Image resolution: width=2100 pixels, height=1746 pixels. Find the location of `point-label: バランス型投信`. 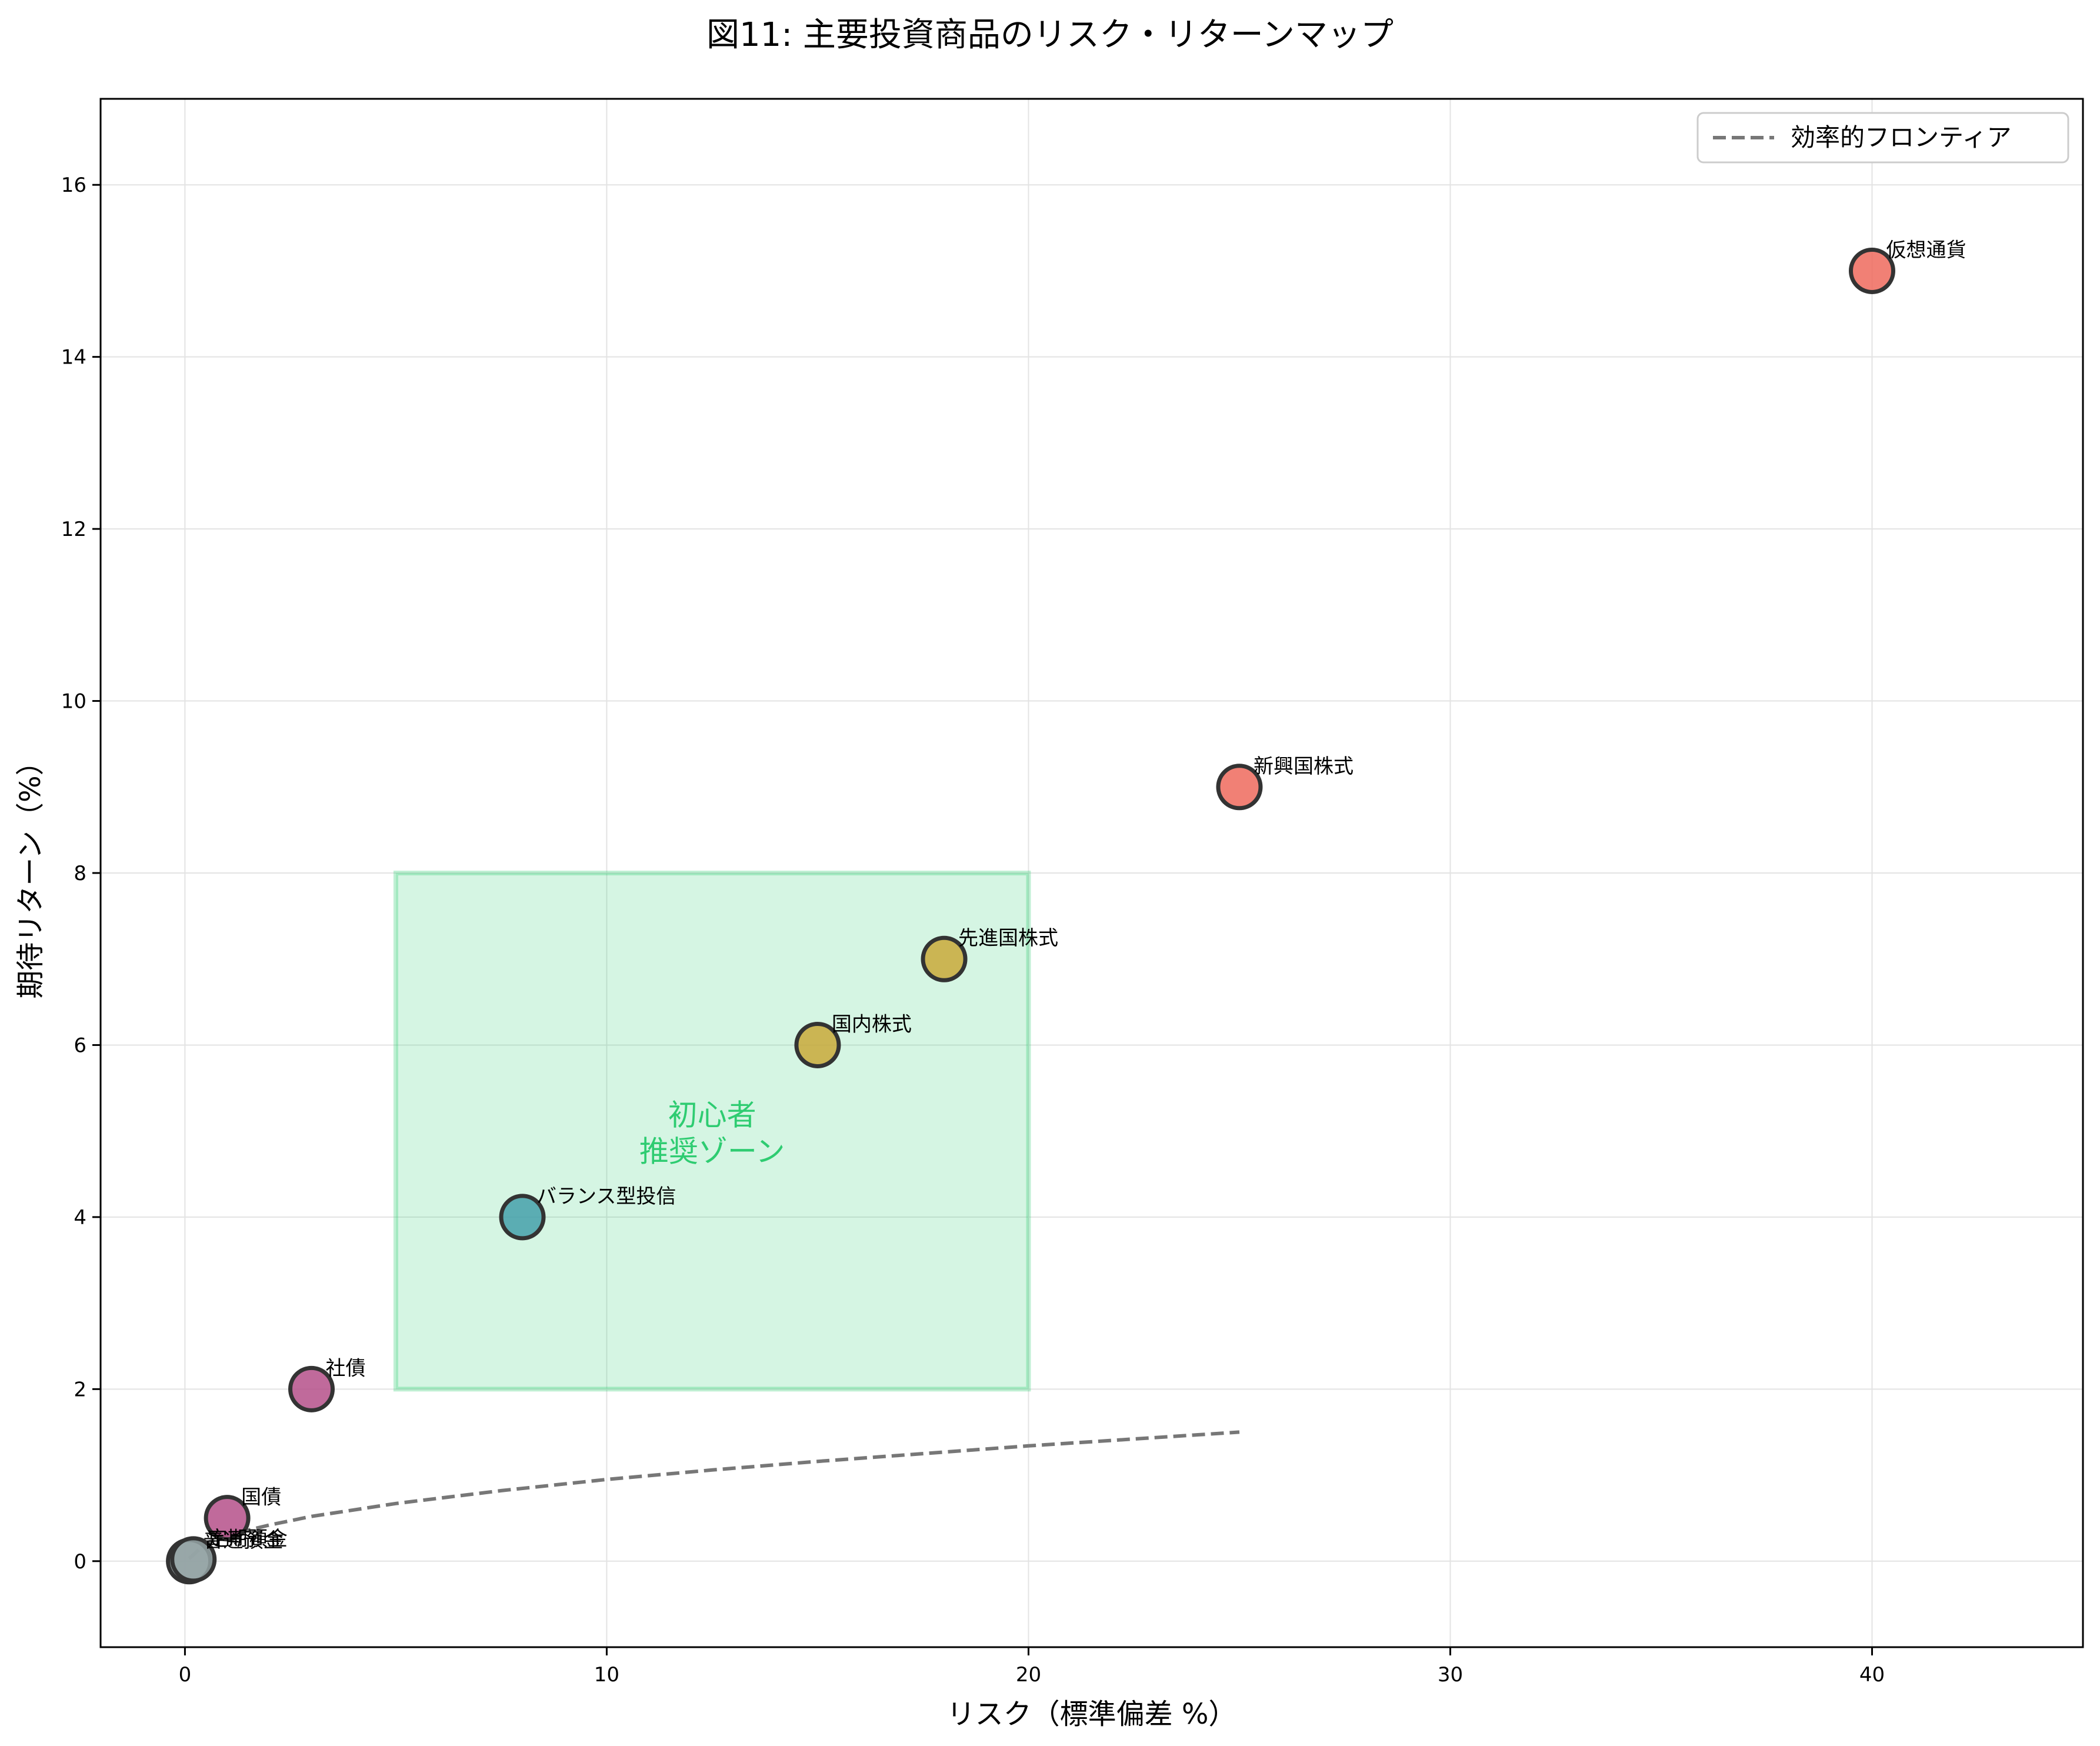

point-label: バランス型投信 is located at coordinates (606, 1196).